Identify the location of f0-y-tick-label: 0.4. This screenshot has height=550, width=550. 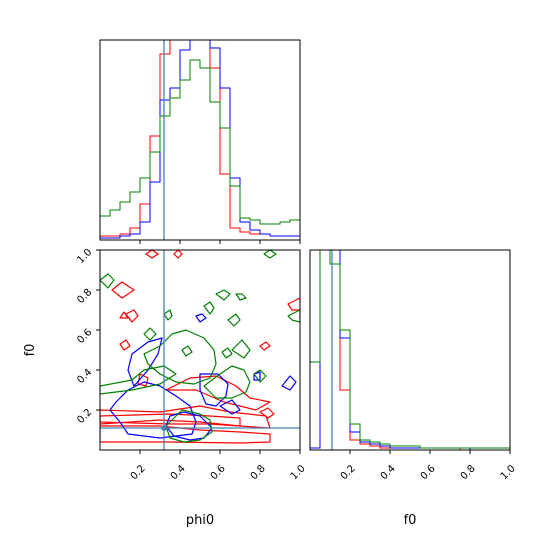
(84, 376).